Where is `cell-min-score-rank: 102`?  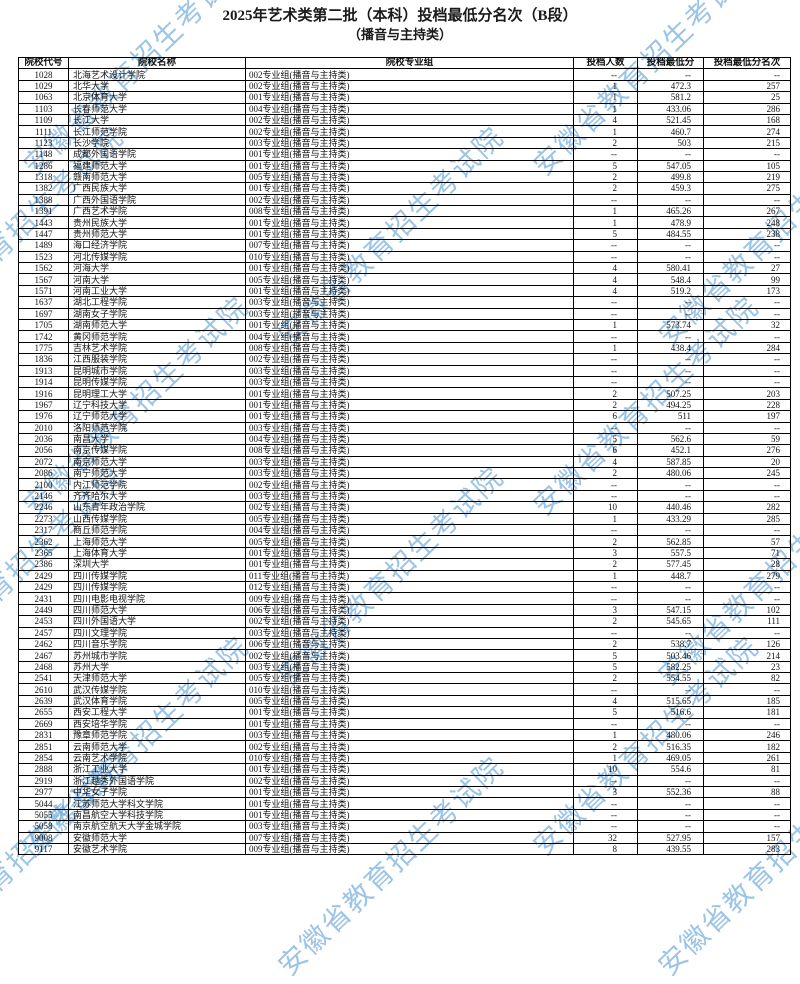 cell-min-score-rank: 102 is located at coordinates (747, 610).